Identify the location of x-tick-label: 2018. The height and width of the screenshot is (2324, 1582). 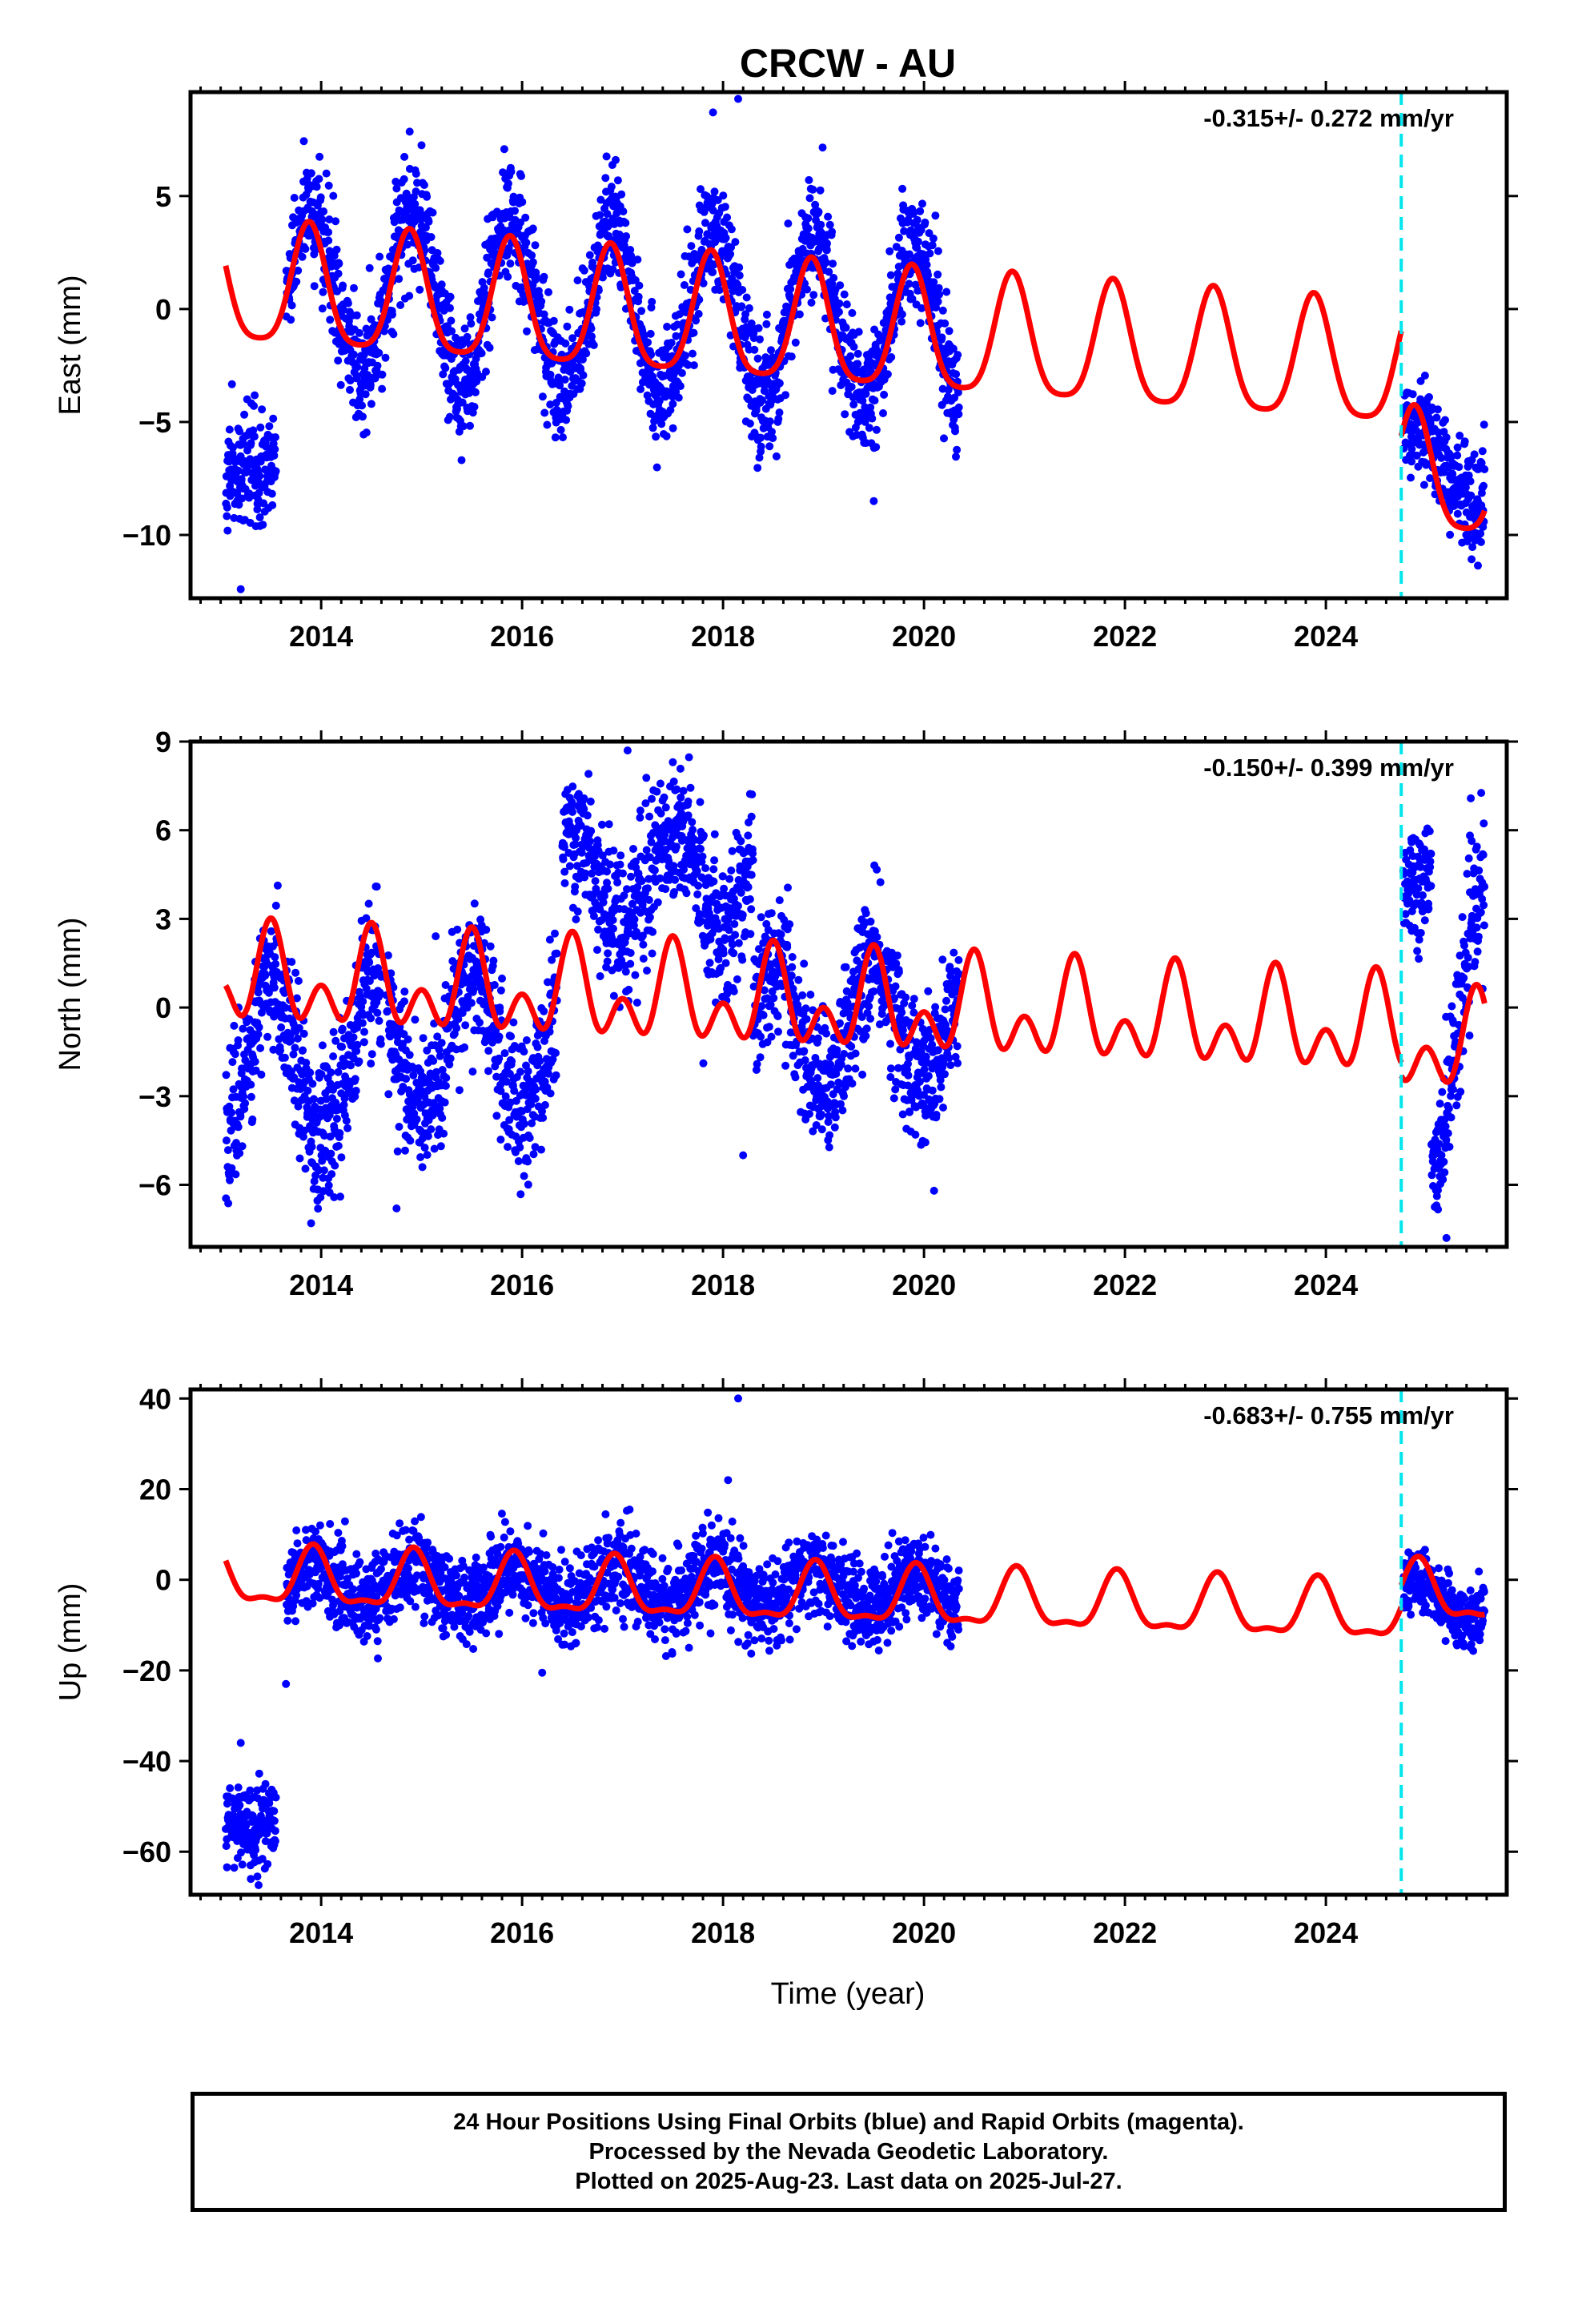
(723, 636).